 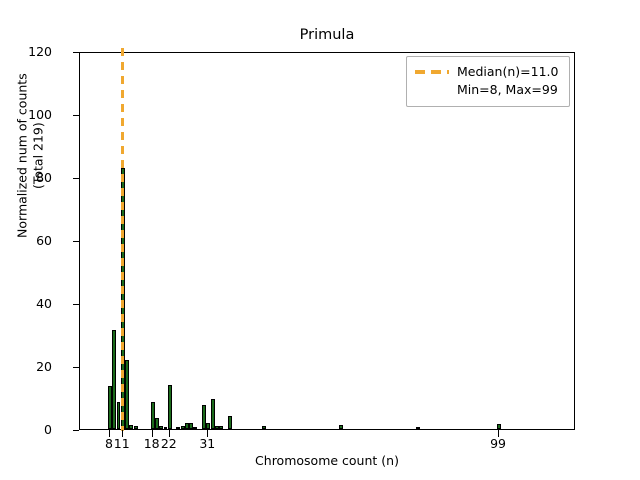 I want to click on median-line, so click(x=123, y=239).